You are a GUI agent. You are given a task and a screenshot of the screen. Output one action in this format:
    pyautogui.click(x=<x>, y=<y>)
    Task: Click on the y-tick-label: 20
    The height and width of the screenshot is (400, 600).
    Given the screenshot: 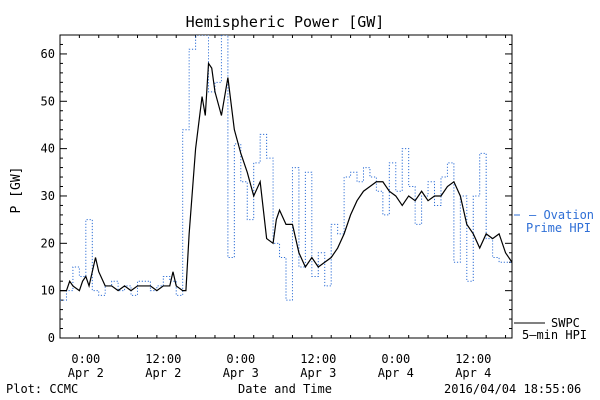 What is the action you would take?
    pyautogui.click(x=48, y=243)
    